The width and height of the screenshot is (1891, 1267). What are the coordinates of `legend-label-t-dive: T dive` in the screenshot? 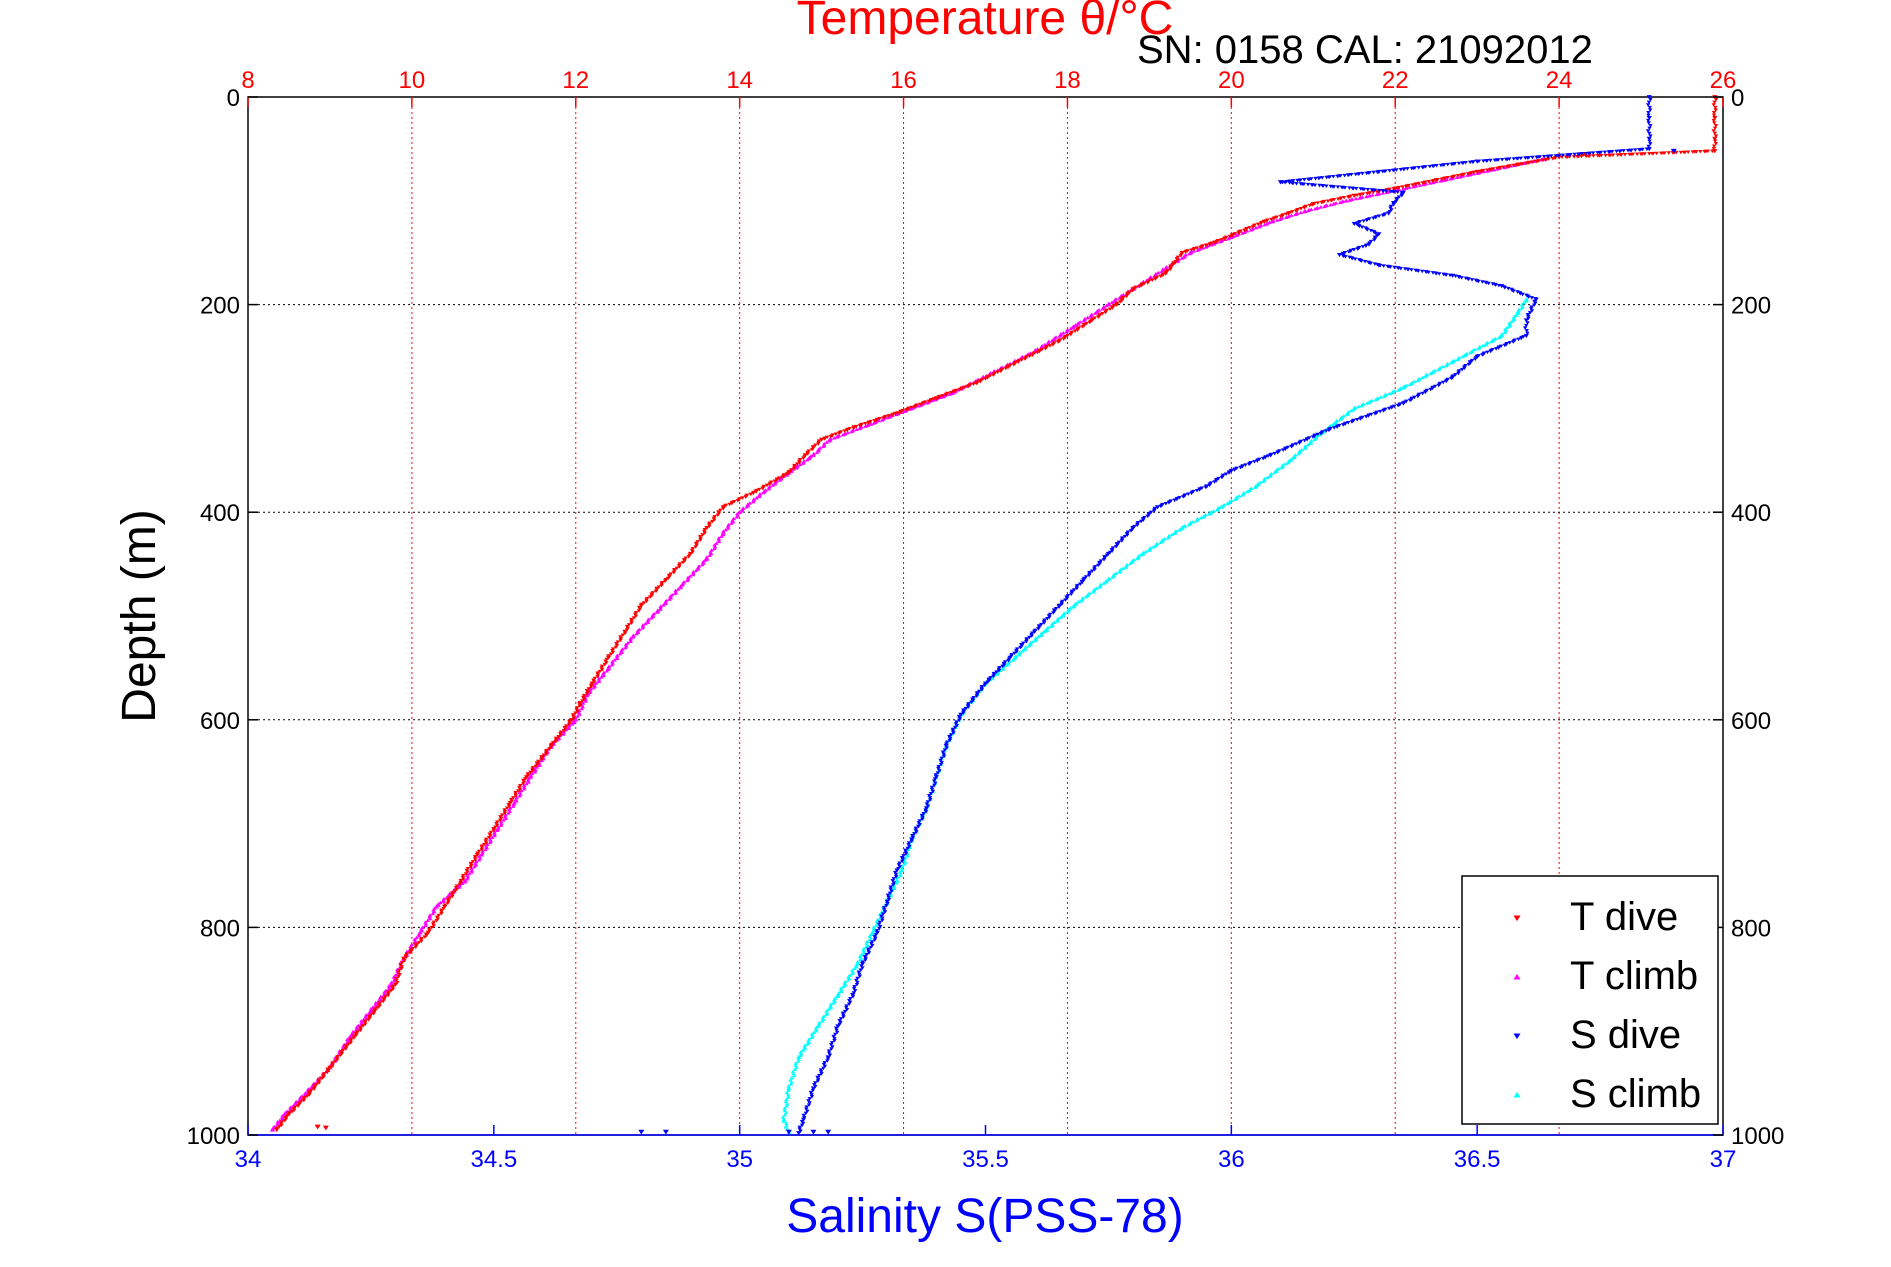 It's located at (1624, 917).